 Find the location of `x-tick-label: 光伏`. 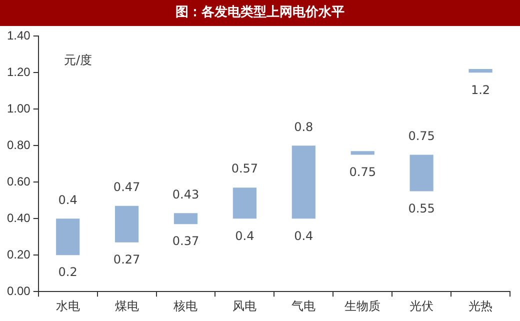

x-tick-label: 光伏 is located at coordinates (422, 306).